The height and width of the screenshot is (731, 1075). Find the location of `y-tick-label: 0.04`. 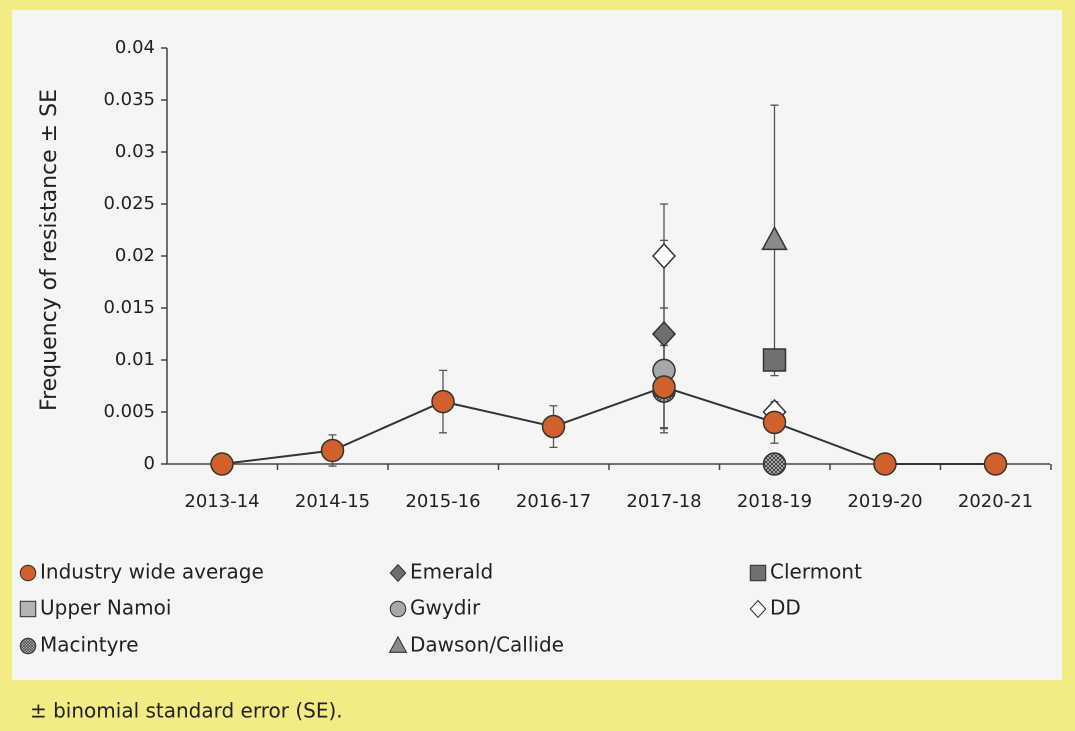

y-tick-label: 0.04 is located at coordinates (135, 47).